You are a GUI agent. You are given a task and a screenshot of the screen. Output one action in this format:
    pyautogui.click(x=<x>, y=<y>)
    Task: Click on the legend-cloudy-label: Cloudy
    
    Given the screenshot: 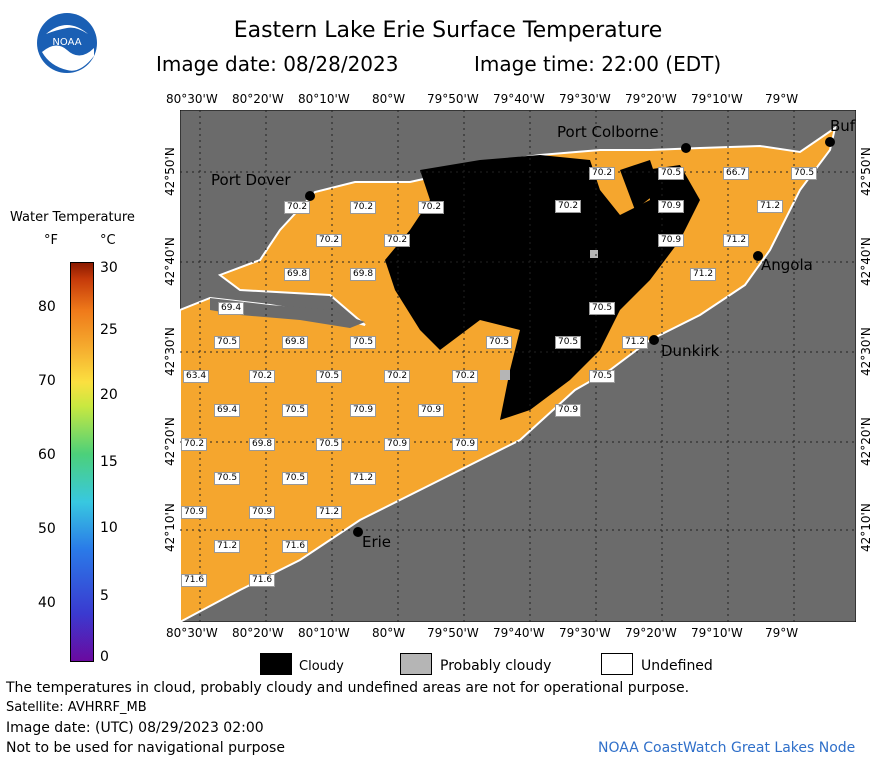 What is the action you would take?
    pyautogui.click(x=321, y=666)
    